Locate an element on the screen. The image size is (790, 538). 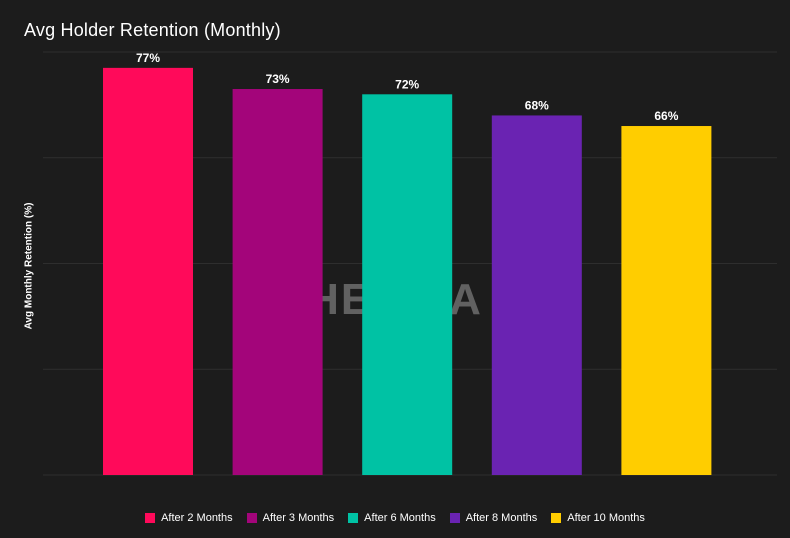
legend-label: After 10 Months is located at coordinates (606, 518).